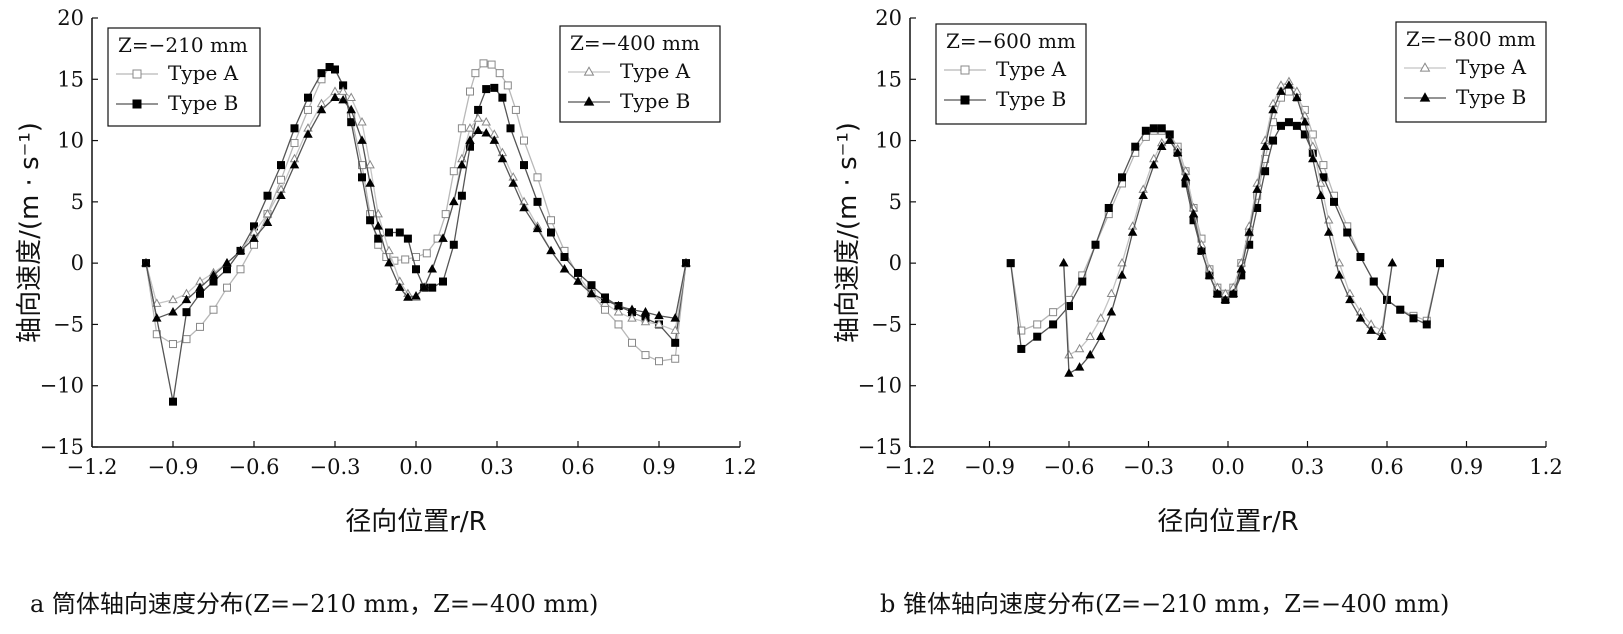  What do you see at coordinates (203, 73) in the screenshot?
I see `legend-entry: Type A` at bounding box center [203, 73].